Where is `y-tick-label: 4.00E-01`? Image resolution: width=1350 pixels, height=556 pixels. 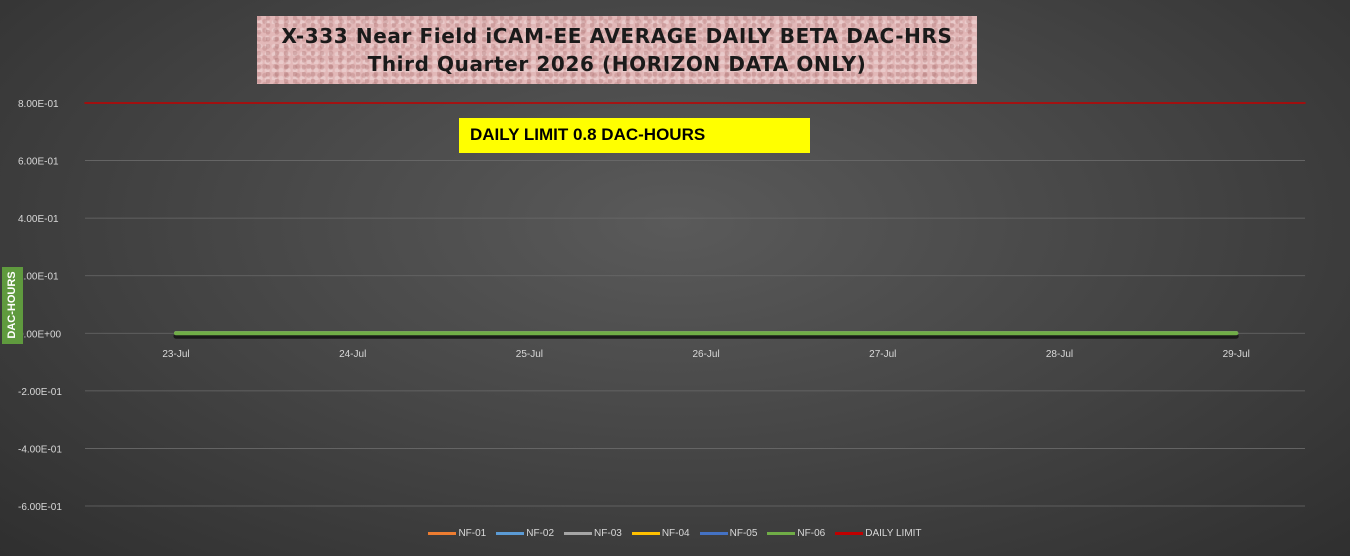 y-tick-label: 4.00E-01 is located at coordinates (38, 219).